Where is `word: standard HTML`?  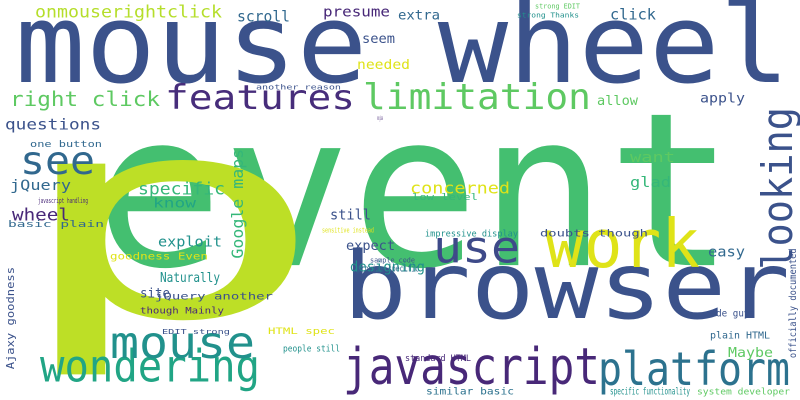 word: standard HTML is located at coordinates (438, 359).